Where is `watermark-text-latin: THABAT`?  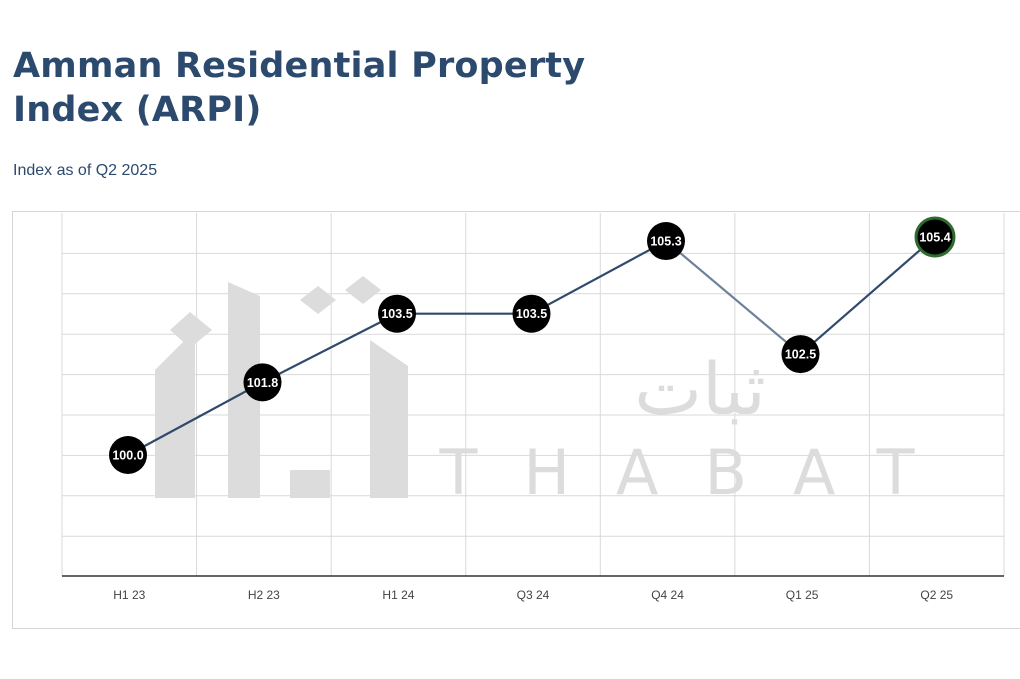 watermark-text-latin: THABAT is located at coordinates (700, 472).